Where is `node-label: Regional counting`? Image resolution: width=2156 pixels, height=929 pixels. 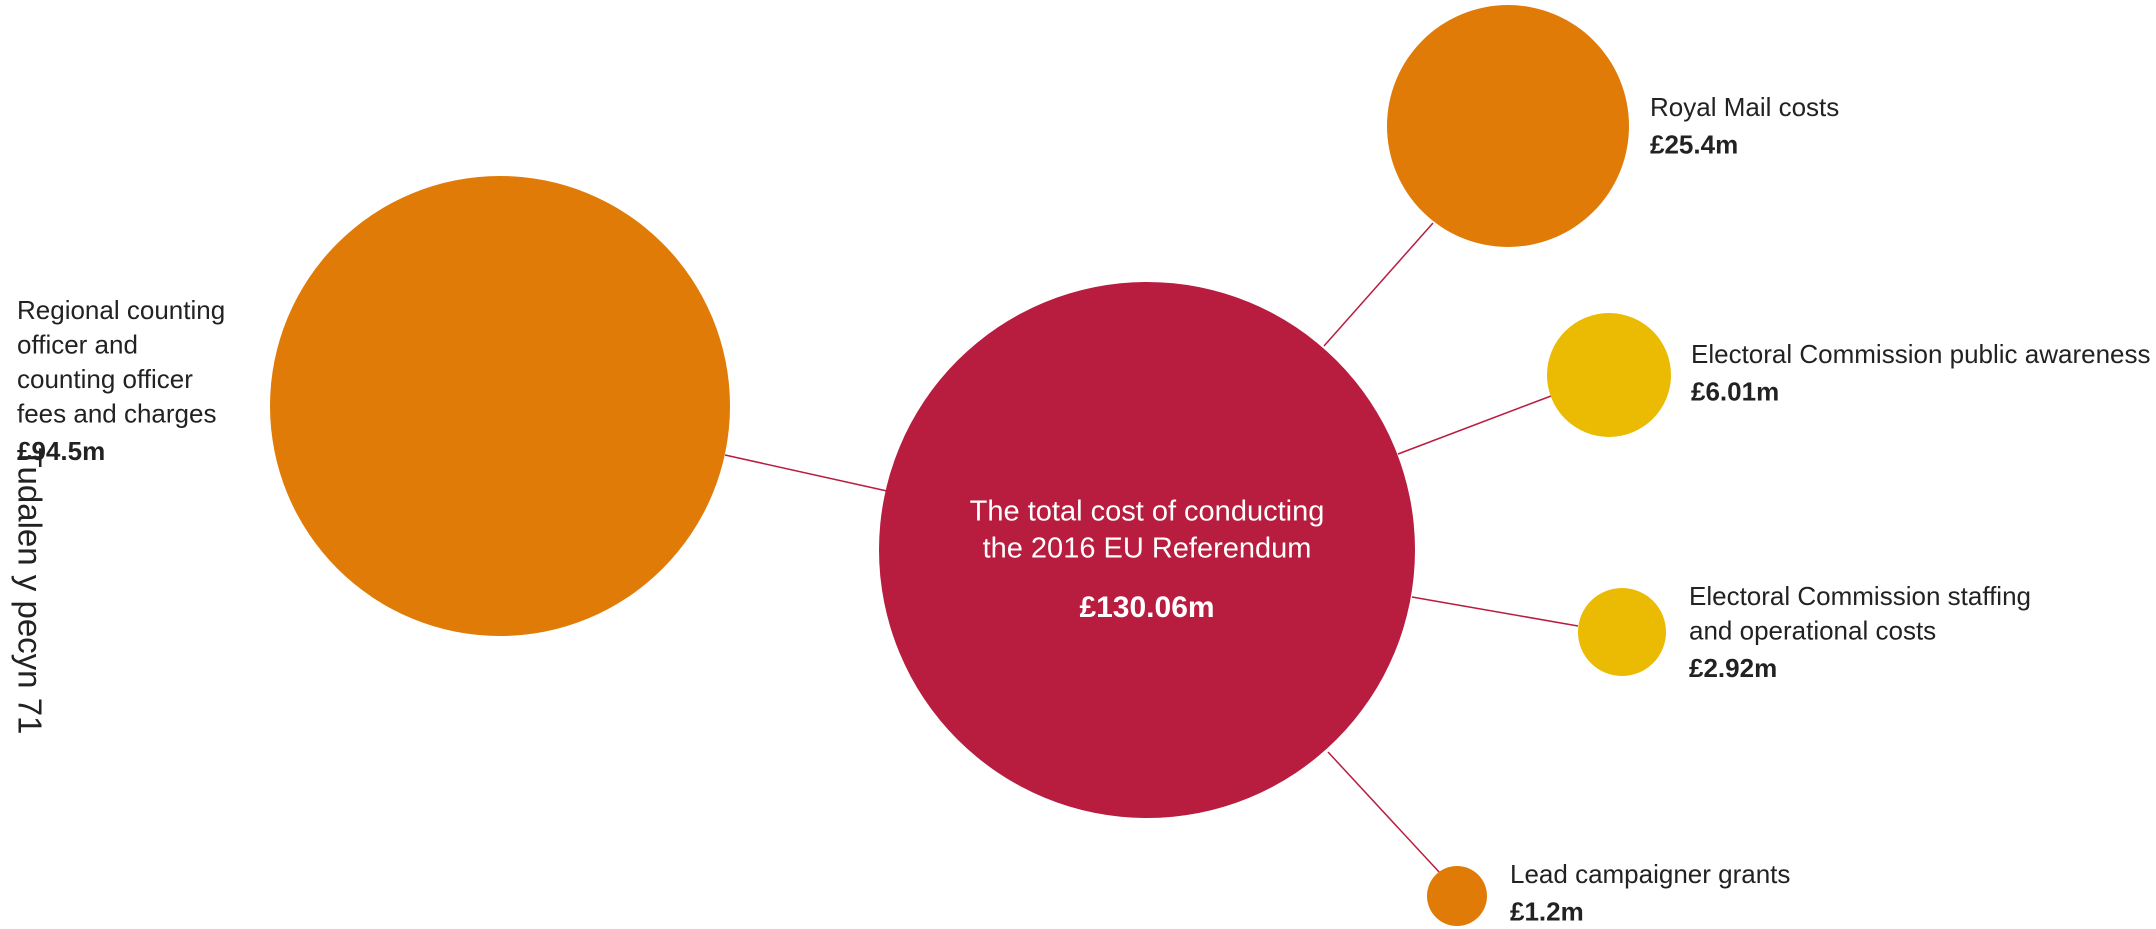
node-label: Regional counting is located at coordinates (121, 310).